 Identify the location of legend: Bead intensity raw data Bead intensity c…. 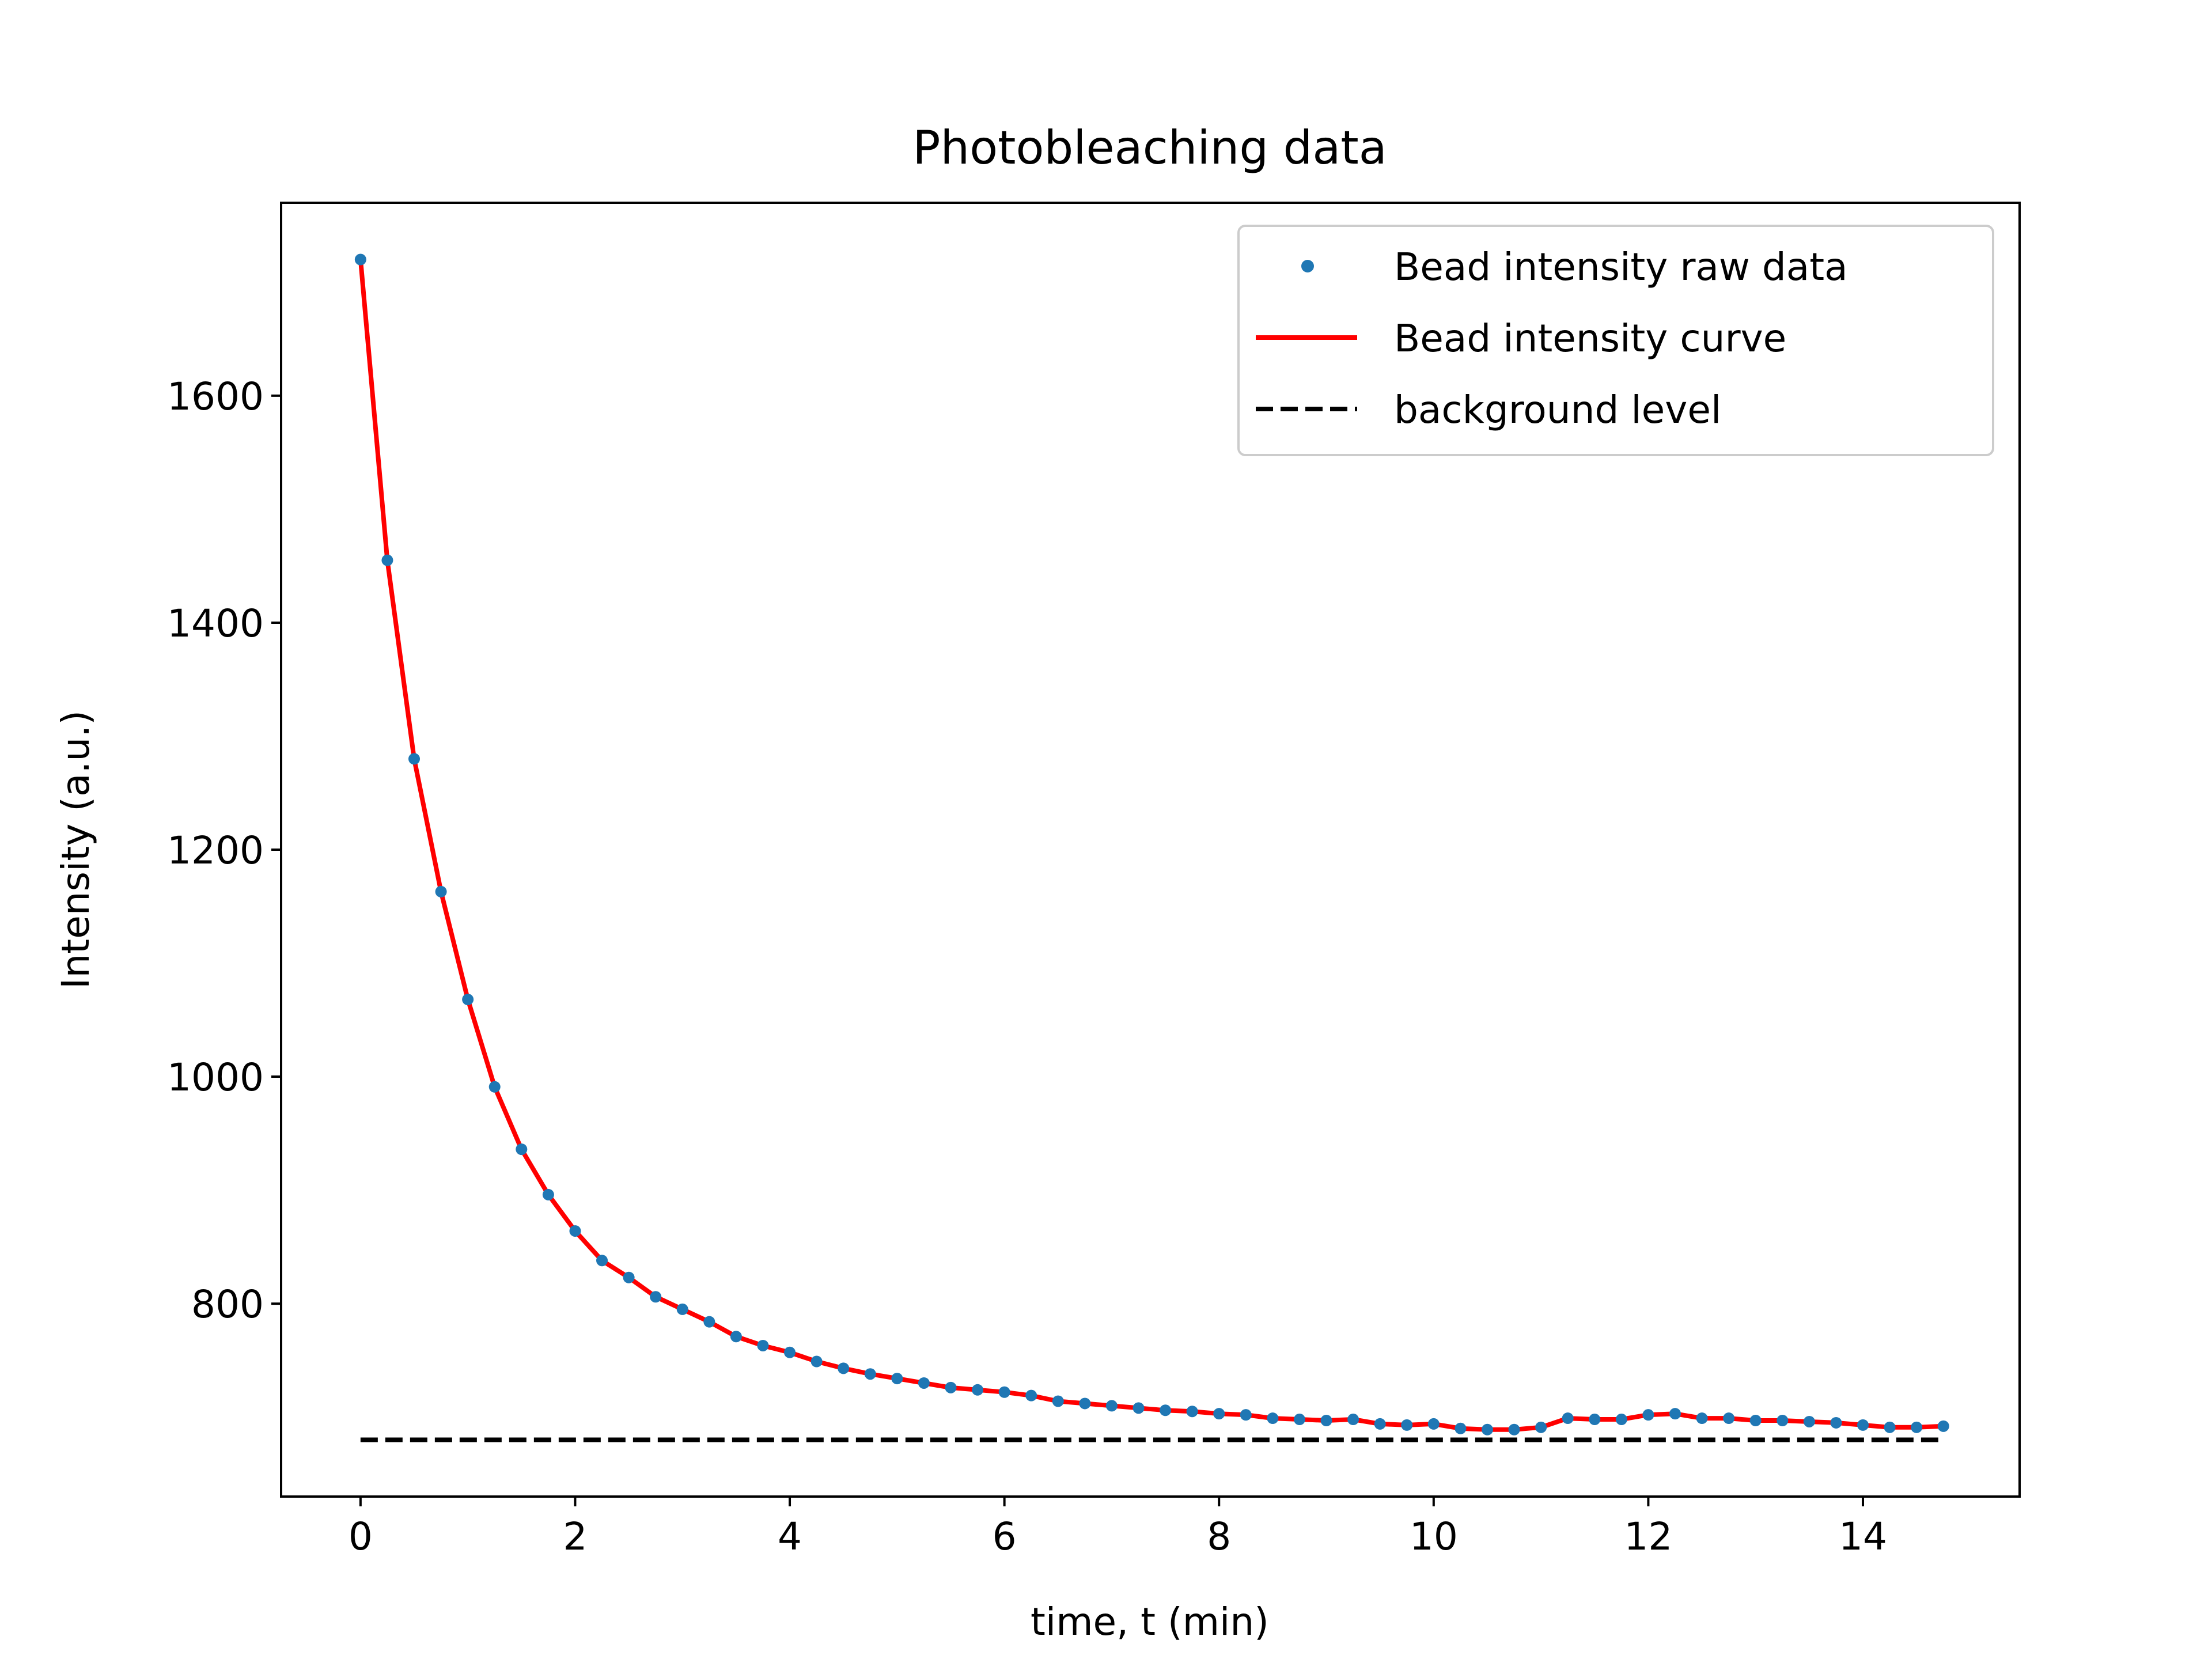
(1615, 340).